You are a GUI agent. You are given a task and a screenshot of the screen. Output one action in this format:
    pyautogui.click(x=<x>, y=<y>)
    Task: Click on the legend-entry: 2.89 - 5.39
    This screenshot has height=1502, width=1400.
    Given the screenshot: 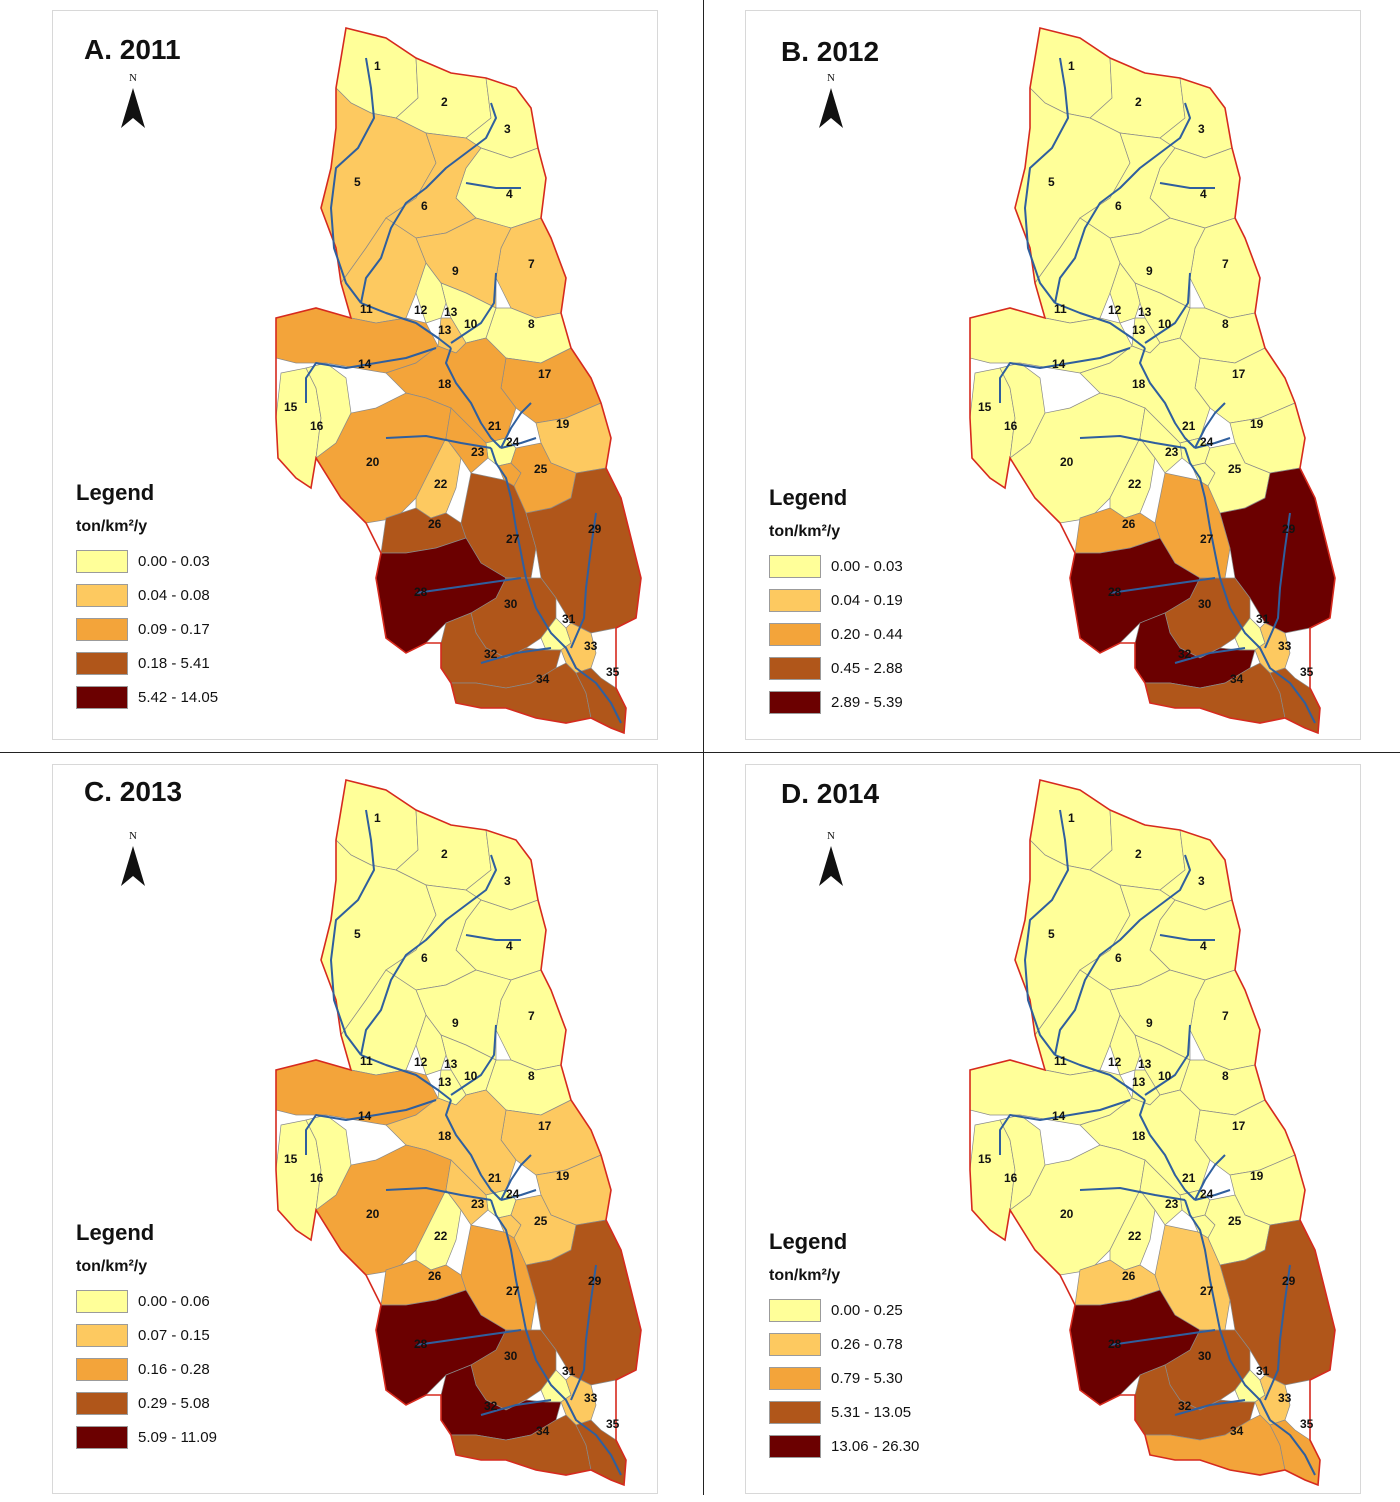 What is the action you would take?
    pyautogui.click(x=869, y=702)
    